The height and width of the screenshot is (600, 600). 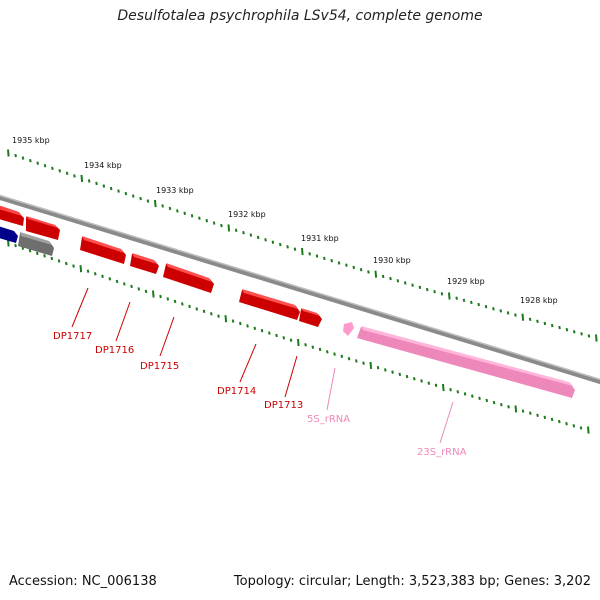 What do you see at coordinates (144, 263) in the screenshot?
I see `gene-DP1716-arrow` at bounding box center [144, 263].